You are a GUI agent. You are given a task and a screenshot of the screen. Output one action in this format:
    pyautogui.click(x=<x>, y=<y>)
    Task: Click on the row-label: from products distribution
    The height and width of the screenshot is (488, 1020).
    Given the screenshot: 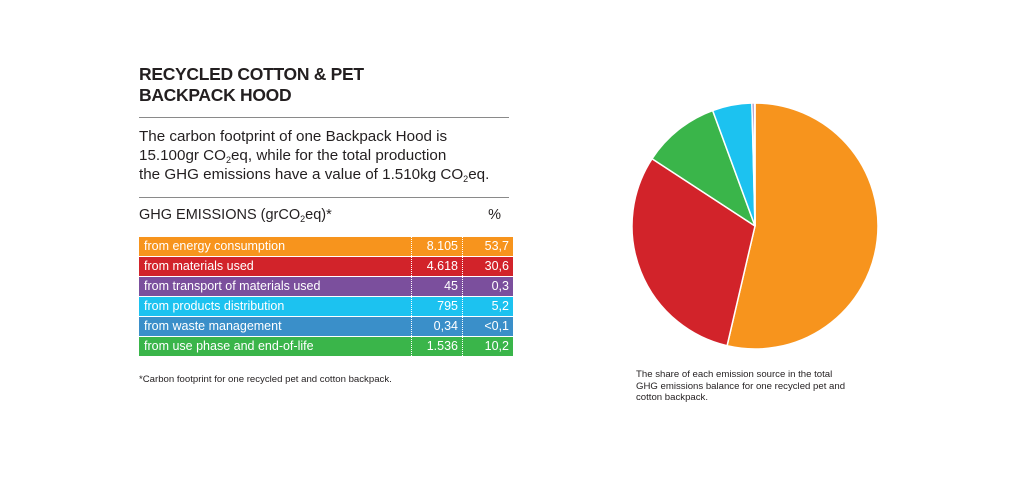 What is the action you would take?
    pyautogui.click(x=275, y=306)
    